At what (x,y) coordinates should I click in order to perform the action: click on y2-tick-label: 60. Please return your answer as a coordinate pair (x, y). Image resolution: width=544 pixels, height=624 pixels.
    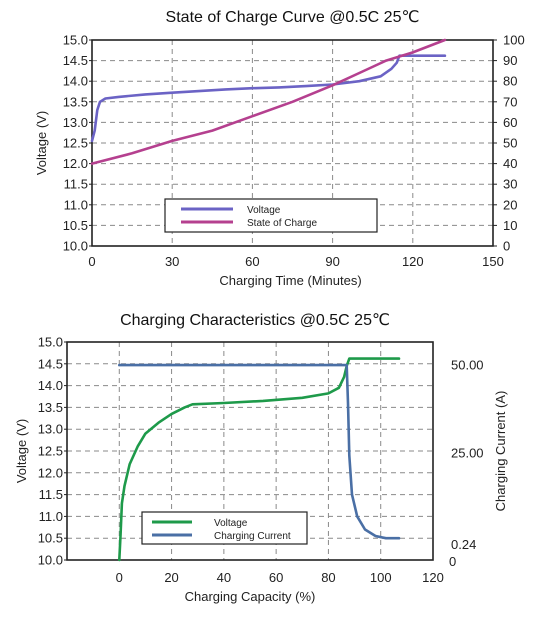
    Looking at the image, I should click on (510, 122).